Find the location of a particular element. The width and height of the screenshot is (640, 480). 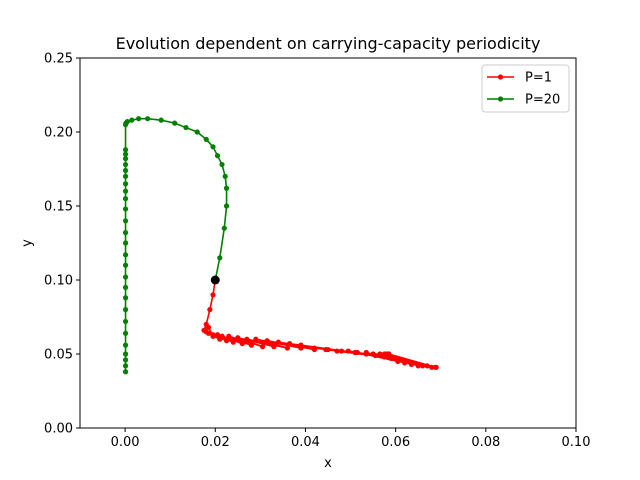

y-tick-label: 0.05 is located at coordinates (58, 355).